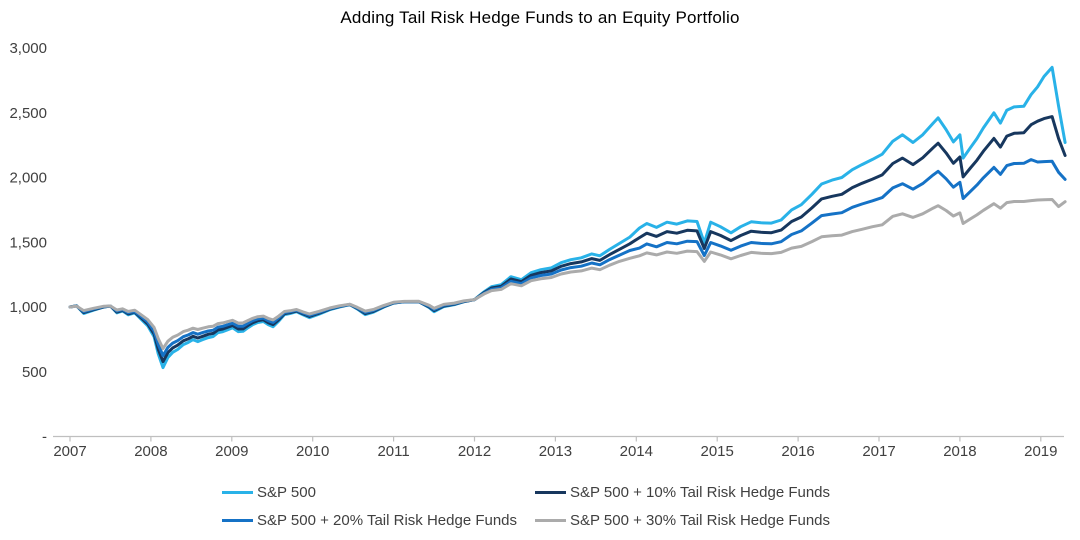 The height and width of the screenshot is (540, 1080). Describe the element at coordinates (1040, 451) in the screenshot. I see `x-axis-label: 2019` at that location.